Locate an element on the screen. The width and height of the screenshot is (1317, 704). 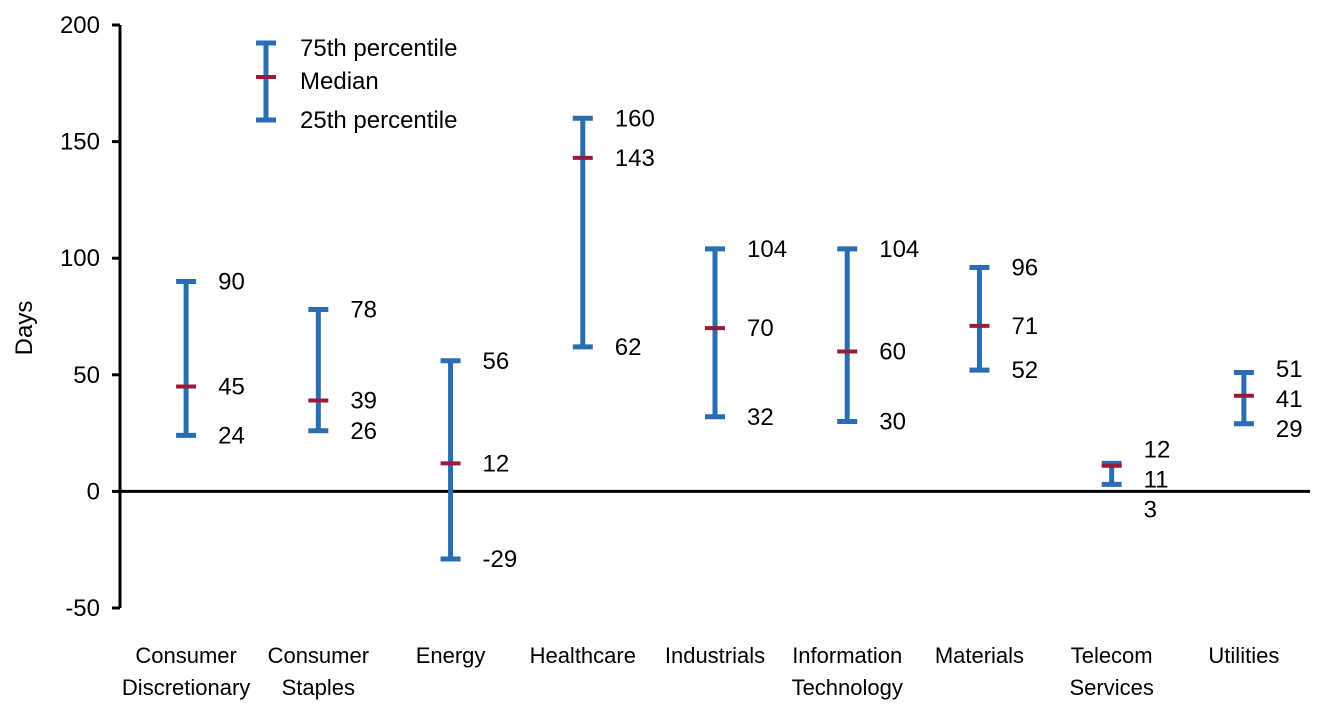
value-label-25th: 29 is located at coordinates (1289, 429).